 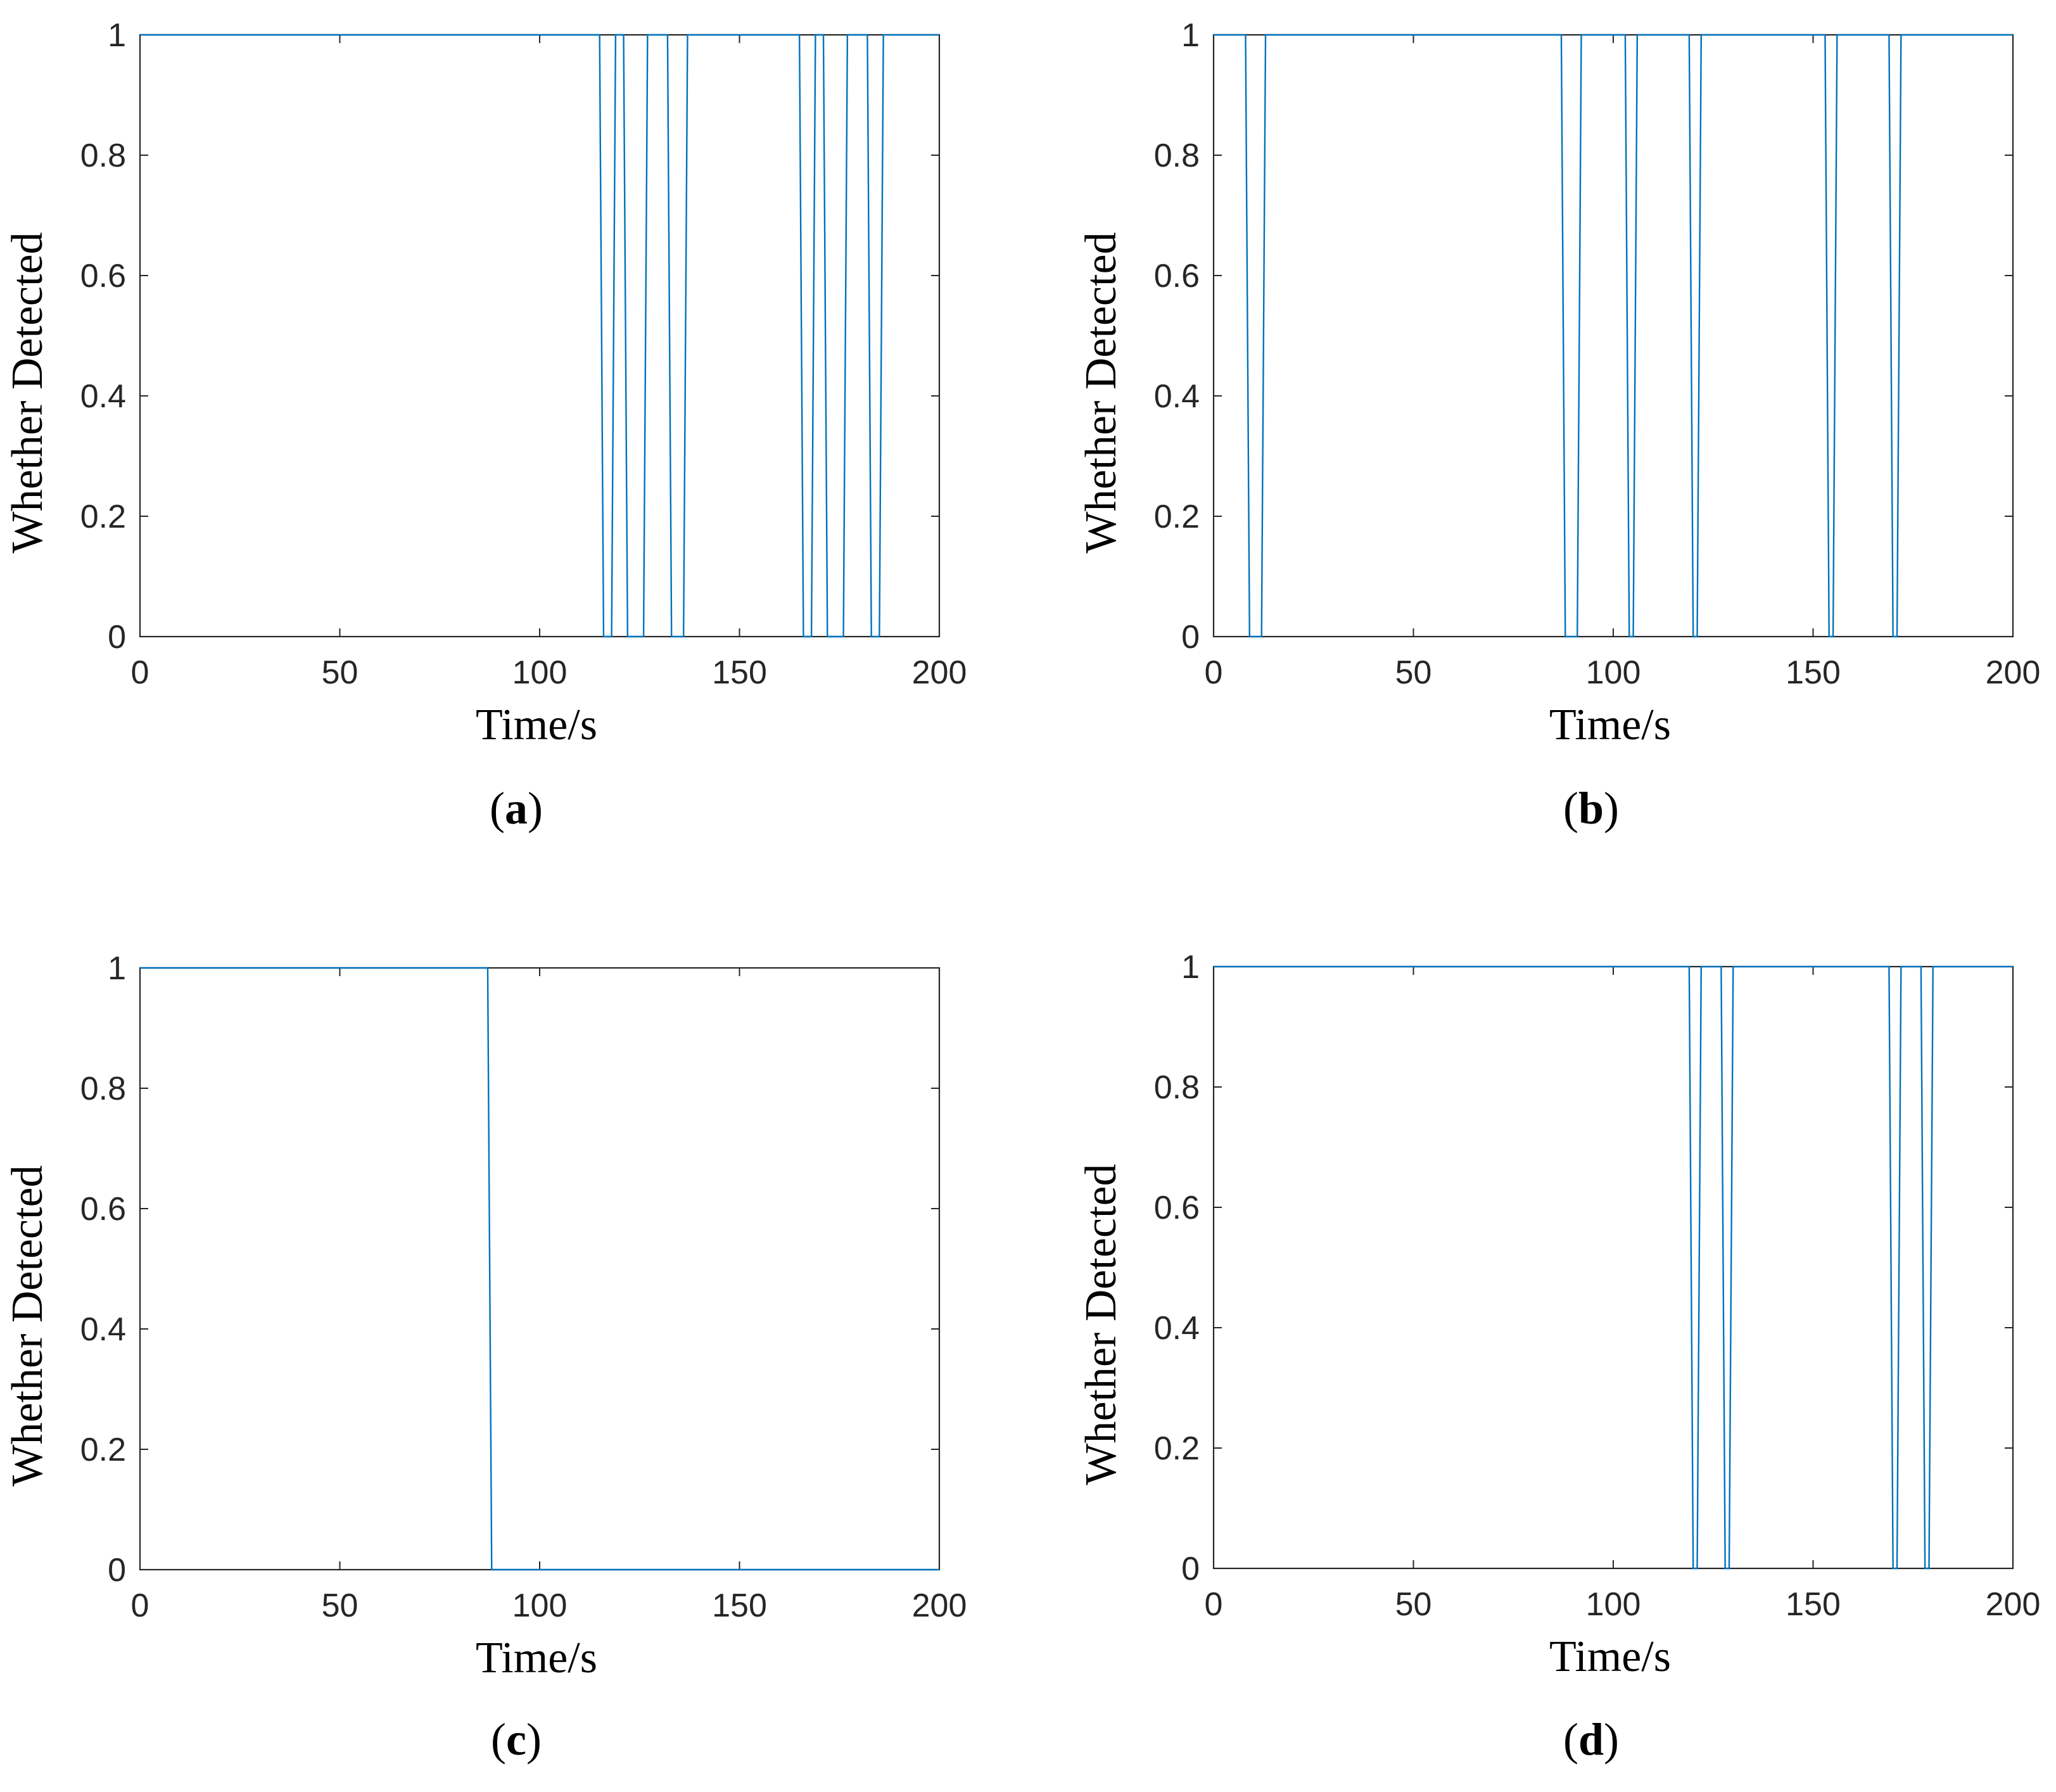 I want to click on panel-caption: (c), so click(x=516, y=1740).